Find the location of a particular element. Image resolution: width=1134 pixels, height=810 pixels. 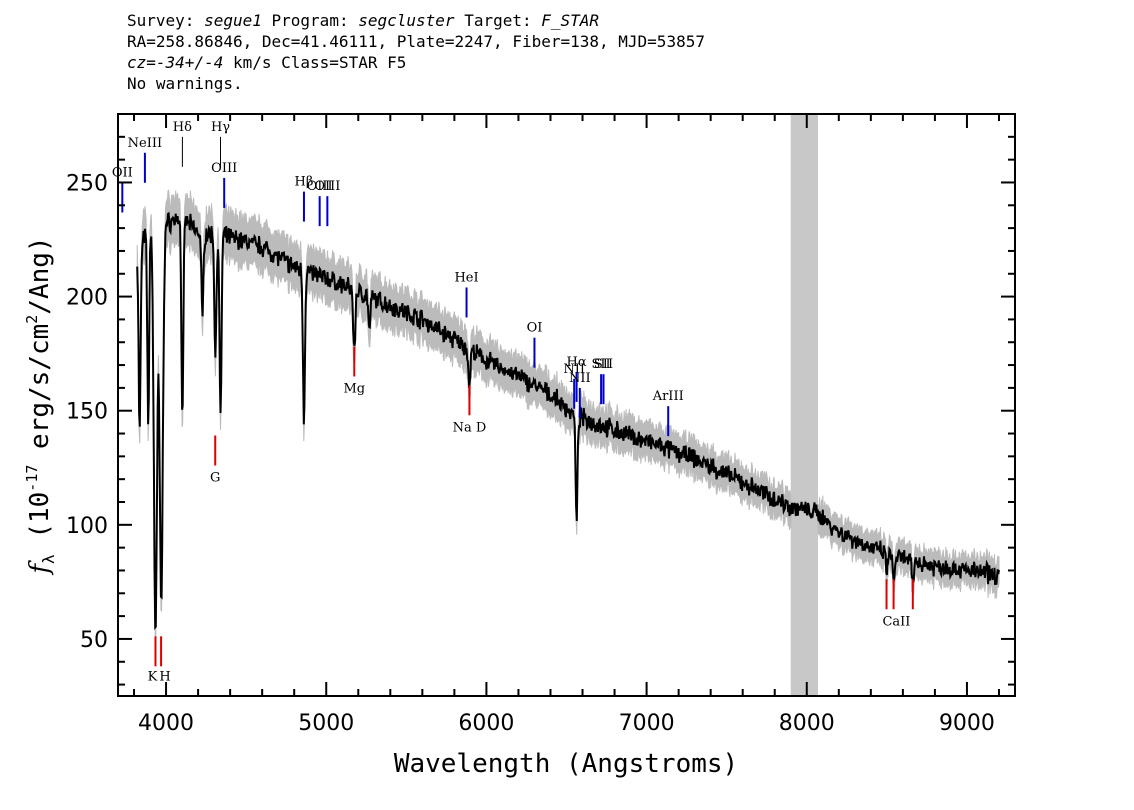

y-axis-units-close: /Ang) is located at coordinates (40, 275).